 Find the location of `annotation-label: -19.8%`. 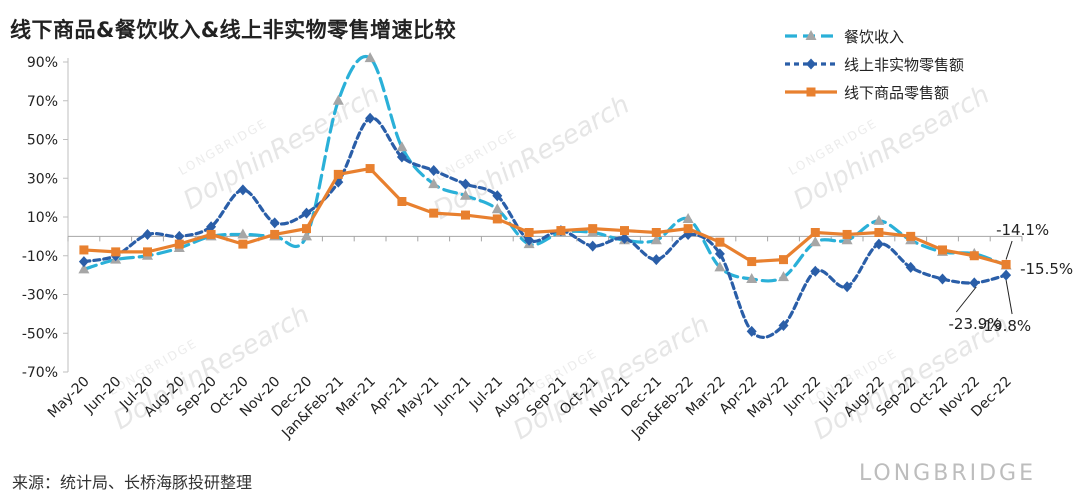

annotation-label: -19.8% is located at coordinates (1004, 326).